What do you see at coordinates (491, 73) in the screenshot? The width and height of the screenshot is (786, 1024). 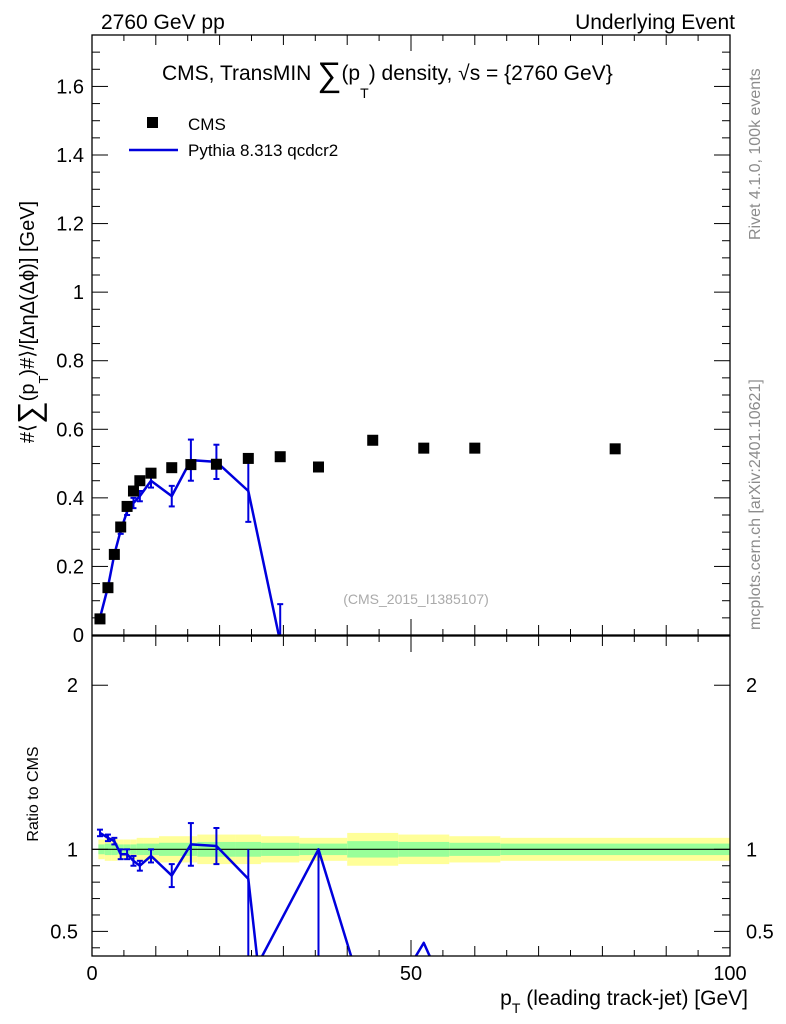 I see `main-title-tail: ) density, √s = {2760 GeV}` at bounding box center [491, 73].